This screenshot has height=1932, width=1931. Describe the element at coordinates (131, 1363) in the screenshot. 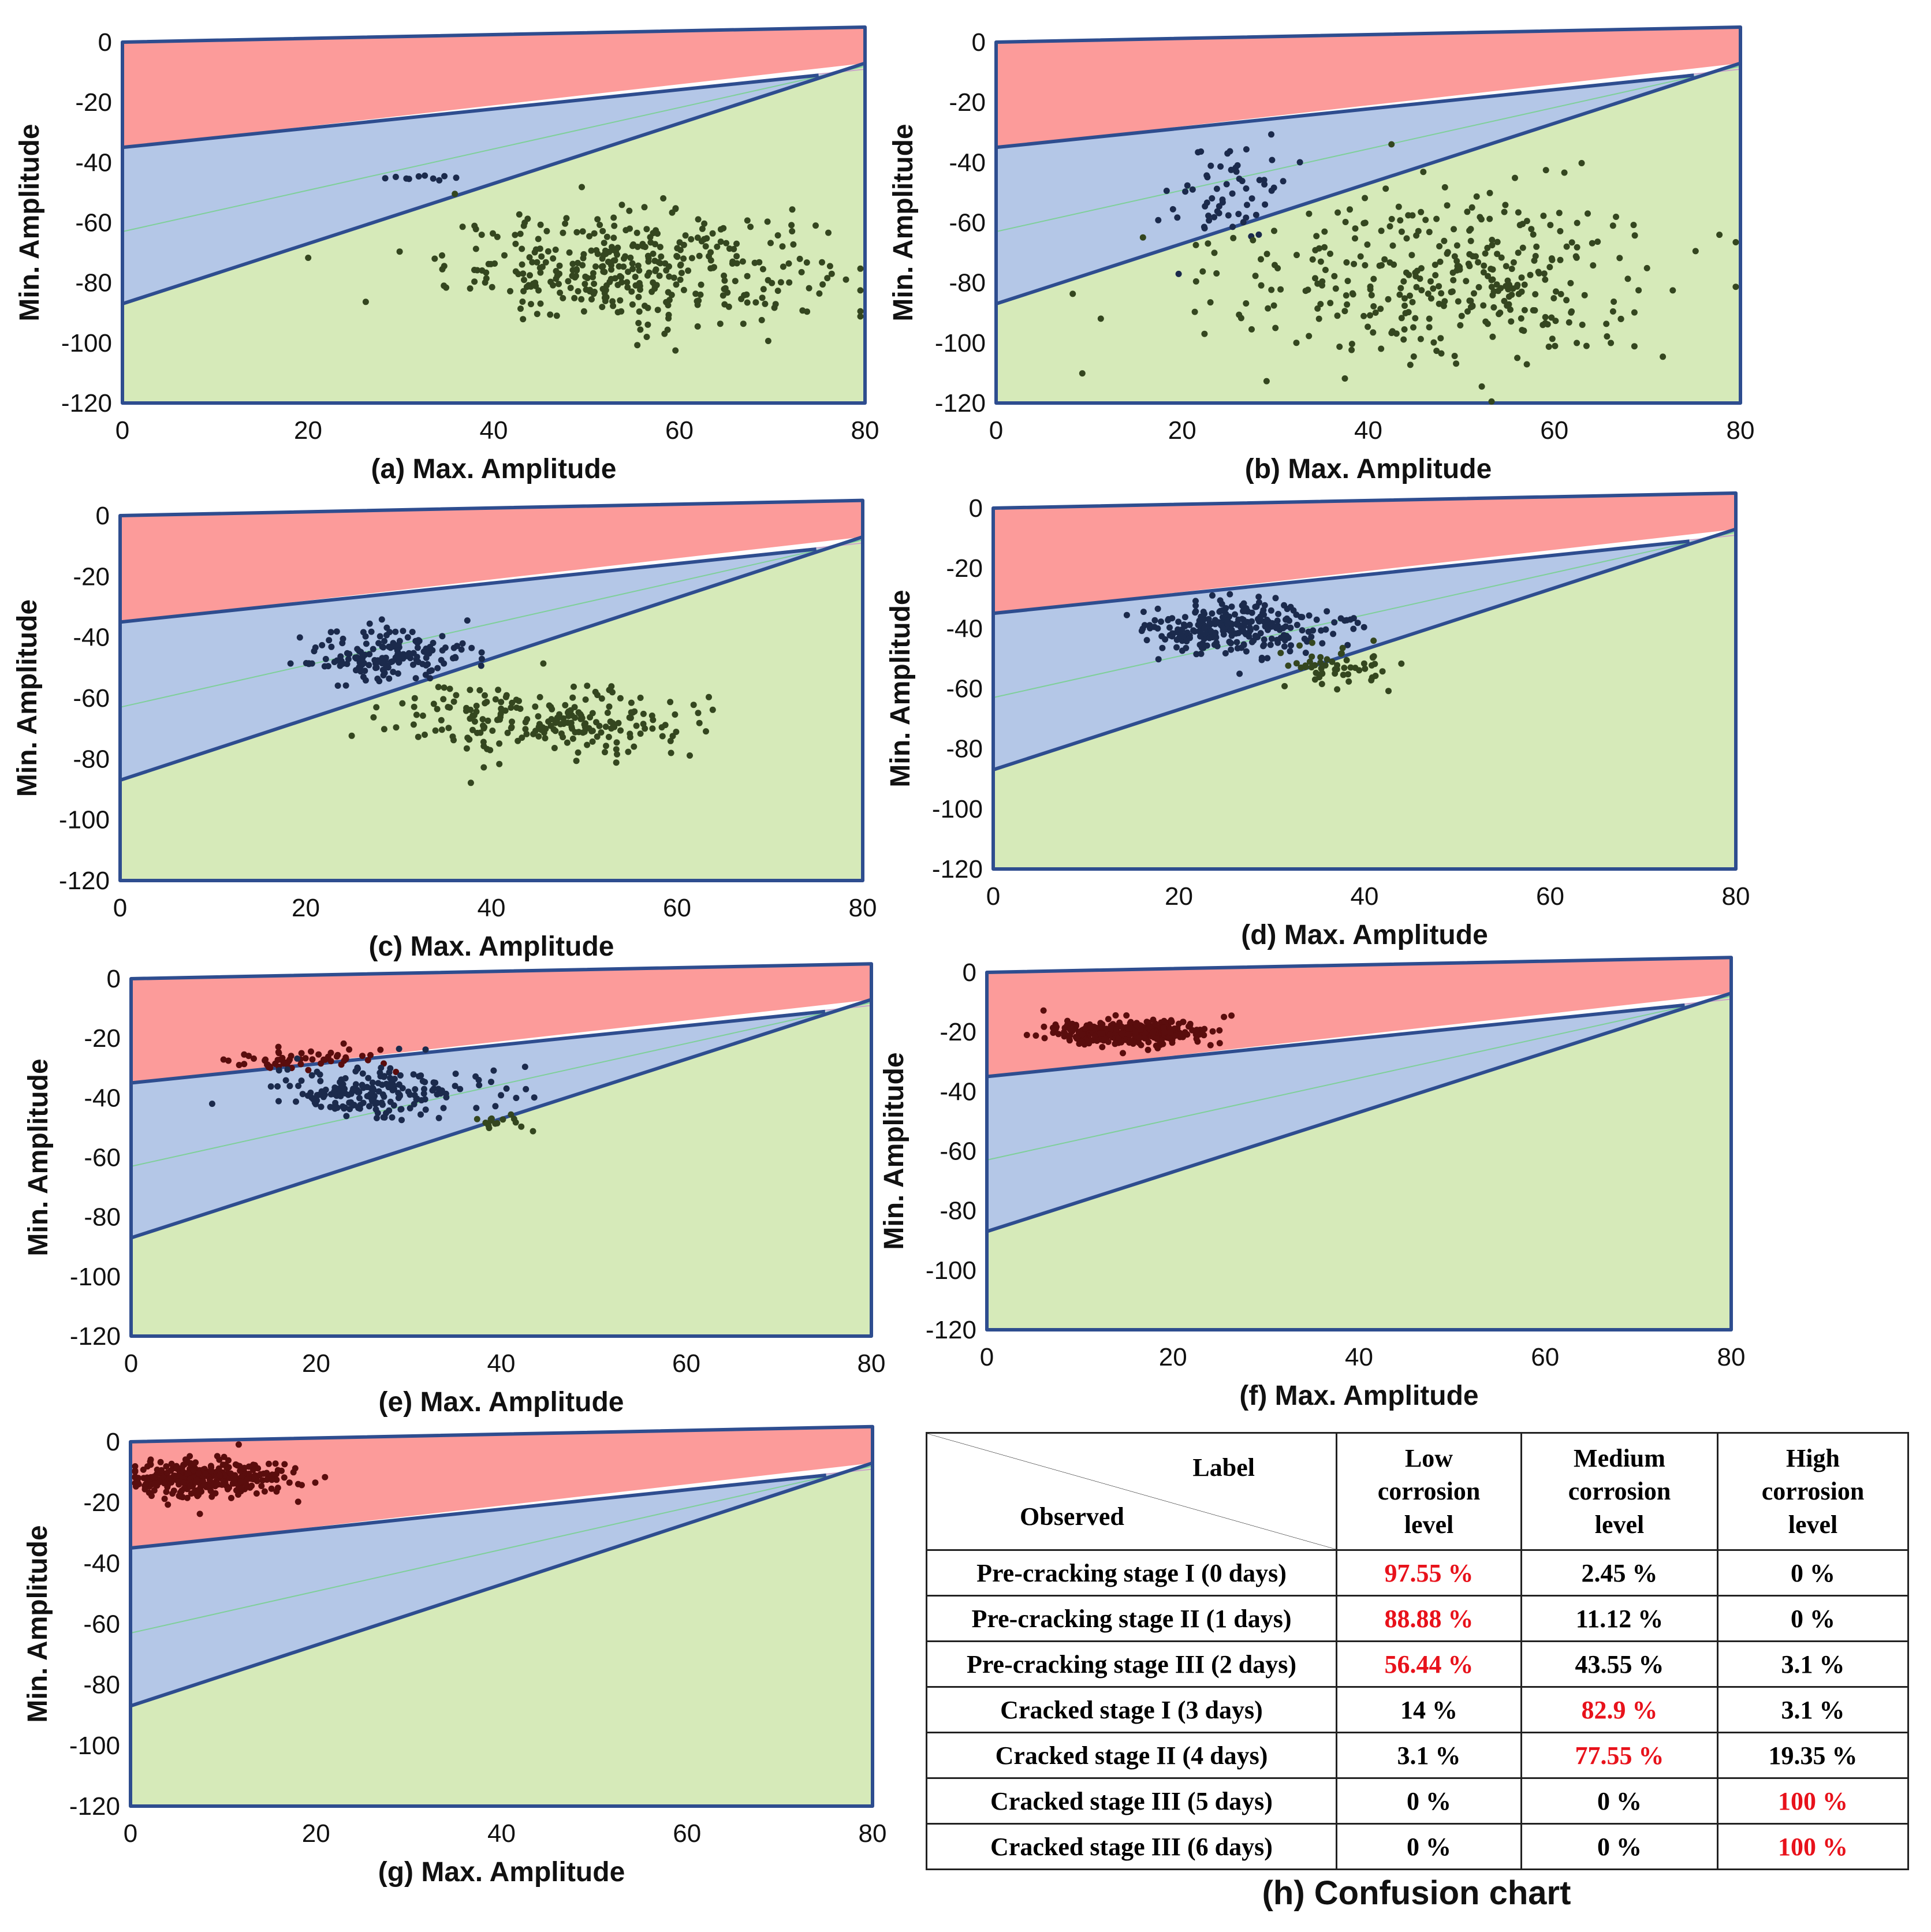

I see `x-tick-label: 0` at that location.